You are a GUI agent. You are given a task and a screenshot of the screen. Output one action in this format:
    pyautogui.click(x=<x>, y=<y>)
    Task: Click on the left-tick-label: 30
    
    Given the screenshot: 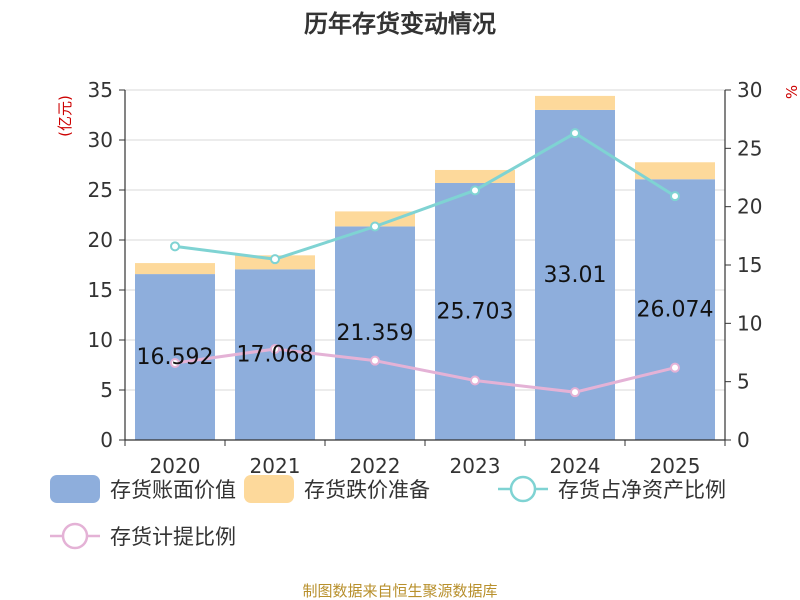 What is the action you would take?
    pyautogui.click(x=100, y=140)
    